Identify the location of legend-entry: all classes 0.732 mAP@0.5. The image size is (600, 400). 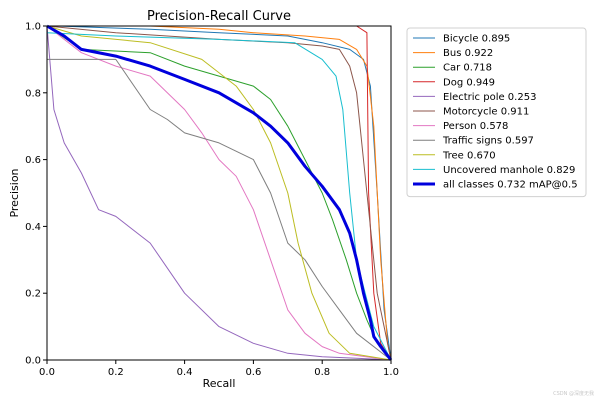
(510, 185).